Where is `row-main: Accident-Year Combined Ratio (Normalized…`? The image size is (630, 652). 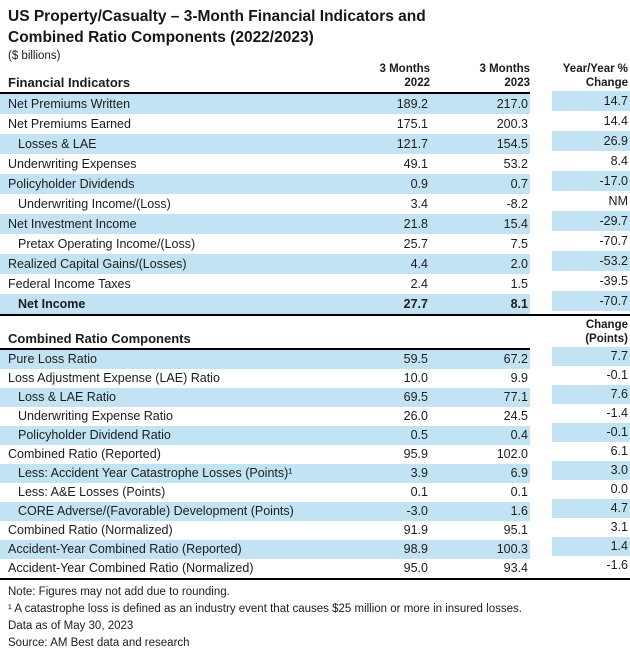
row-main: Accident-Year Combined Ratio (Normalized… is located at coordinates (265, 568).